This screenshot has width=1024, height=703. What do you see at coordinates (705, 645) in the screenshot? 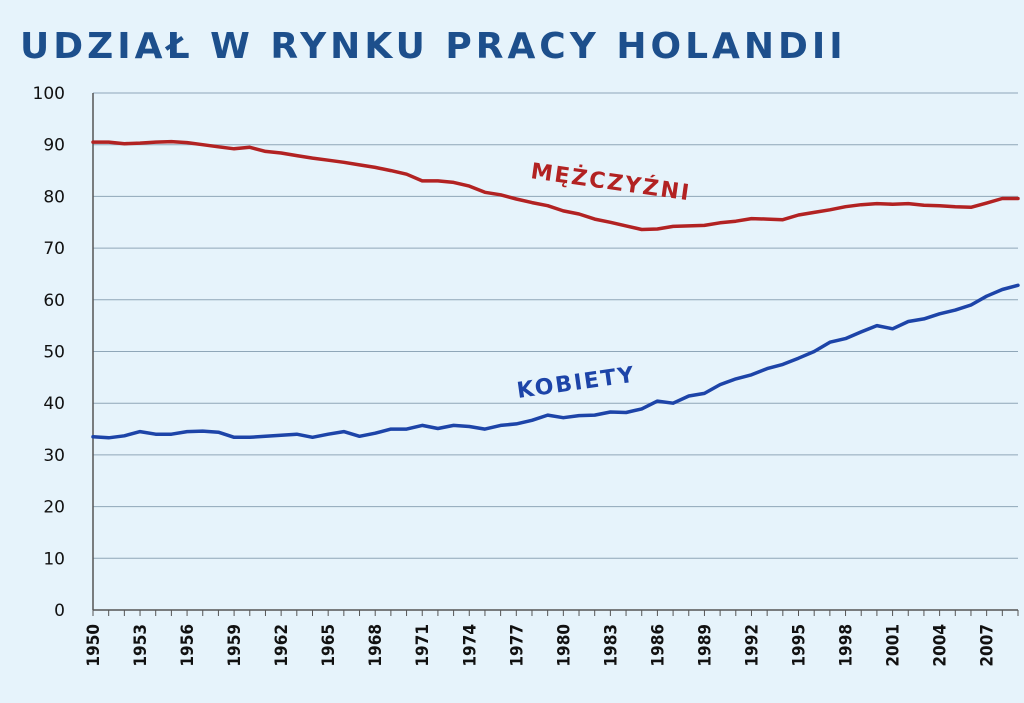
I see `x-tick-label: 1989` at bounding box center [705, 645].